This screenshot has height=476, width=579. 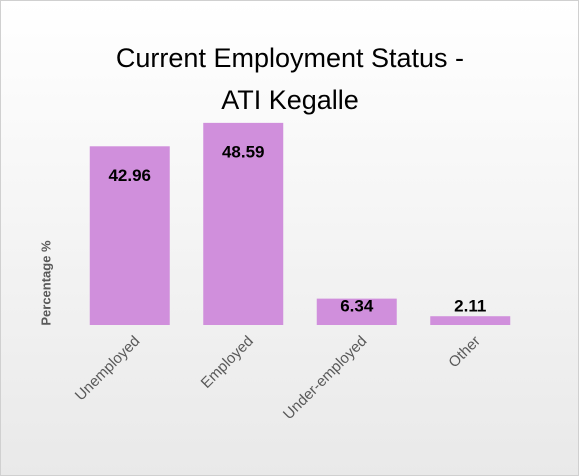 I want to click on data-label: 6.34, so click(x=357, y=305).